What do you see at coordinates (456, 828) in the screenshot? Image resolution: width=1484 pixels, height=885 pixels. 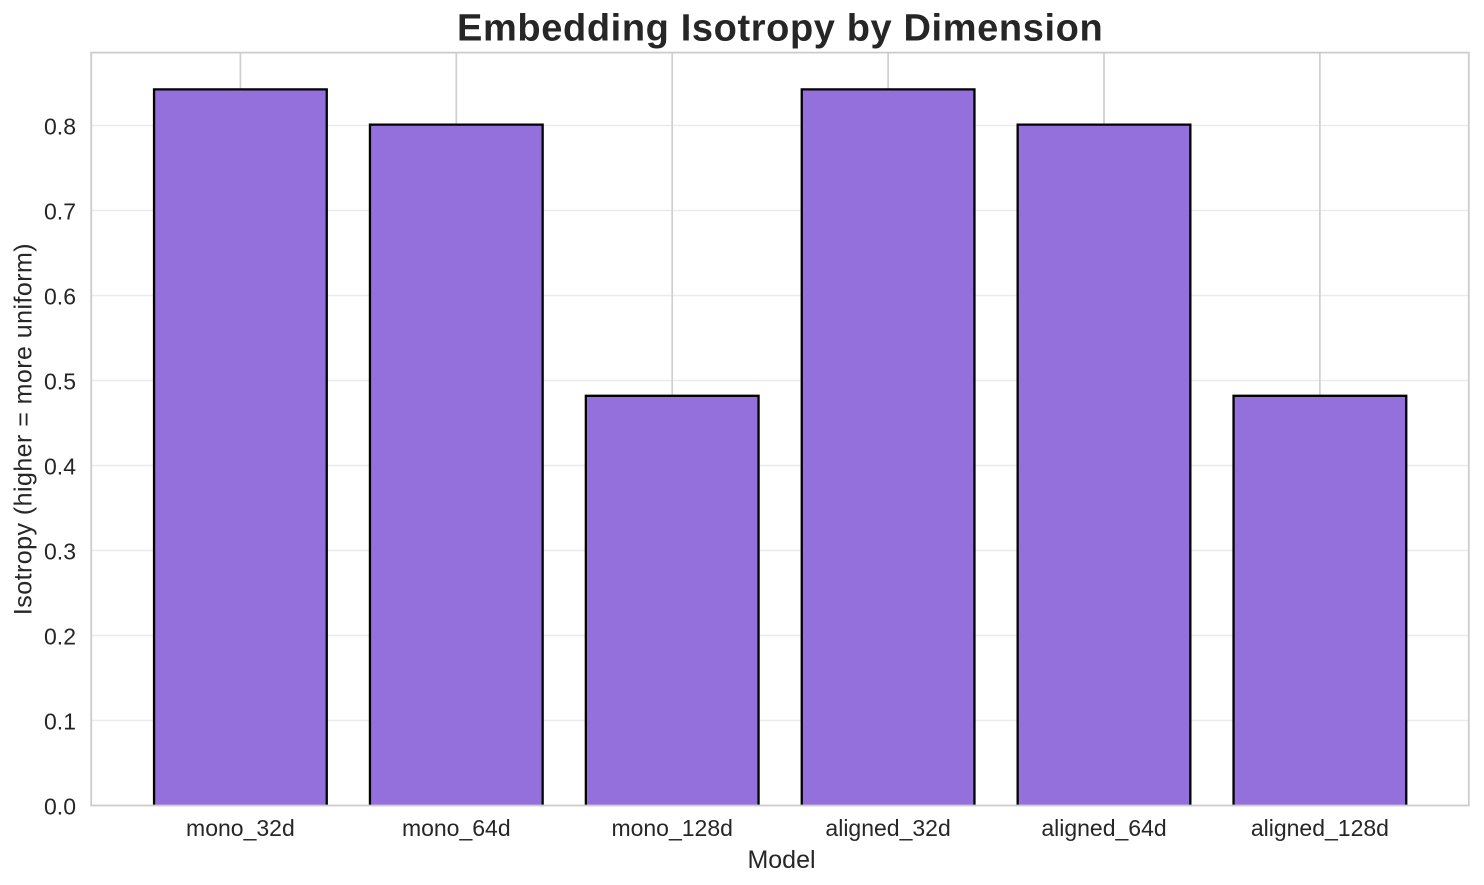 I see `svg-text: mono_64d` at bounding box center [456, 828].